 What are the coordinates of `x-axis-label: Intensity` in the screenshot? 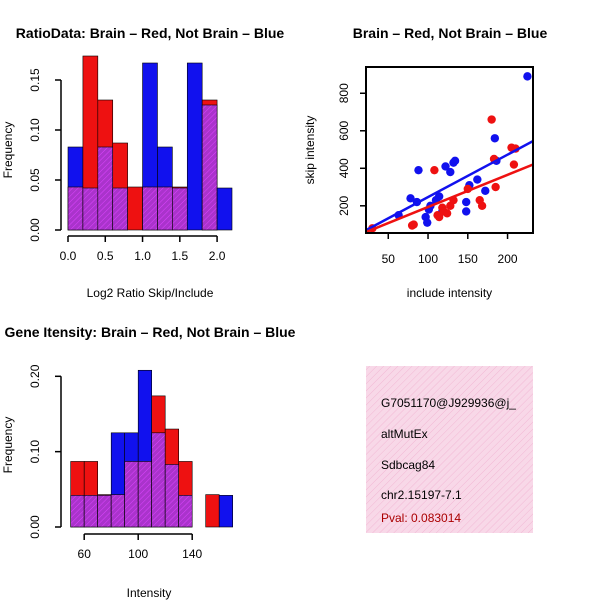 It's located at (149, 593).